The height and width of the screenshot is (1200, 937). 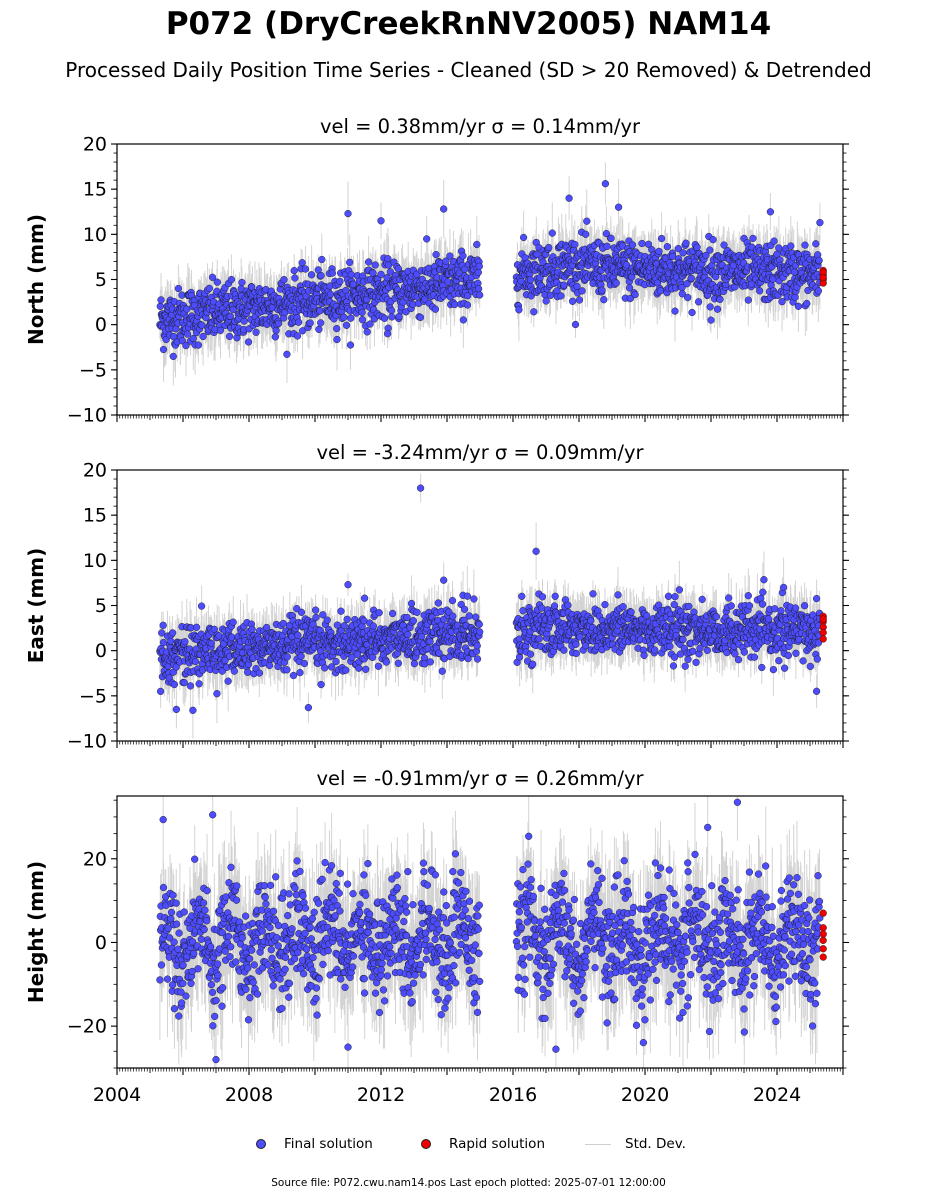 What do you see at coordinates (95, 190) in the screenshot?
I see `north-ytick-label: 15` at bounding box center [95, 190].